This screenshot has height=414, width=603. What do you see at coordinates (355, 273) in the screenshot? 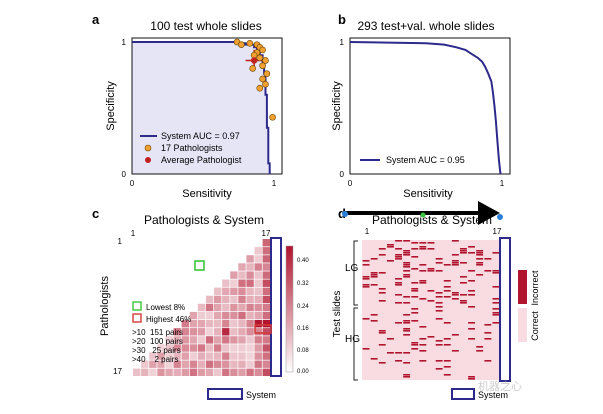
I see `panel-d-lg-bracket` at bounding box center [355, 273].